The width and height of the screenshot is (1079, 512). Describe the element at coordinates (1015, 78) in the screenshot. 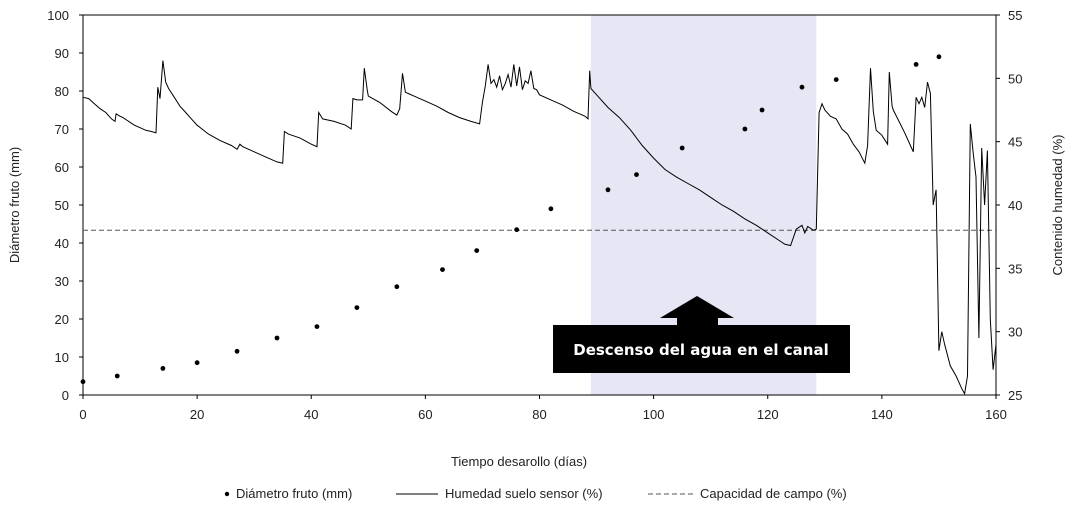

I see `y-right-tick-label: 50` at that location.